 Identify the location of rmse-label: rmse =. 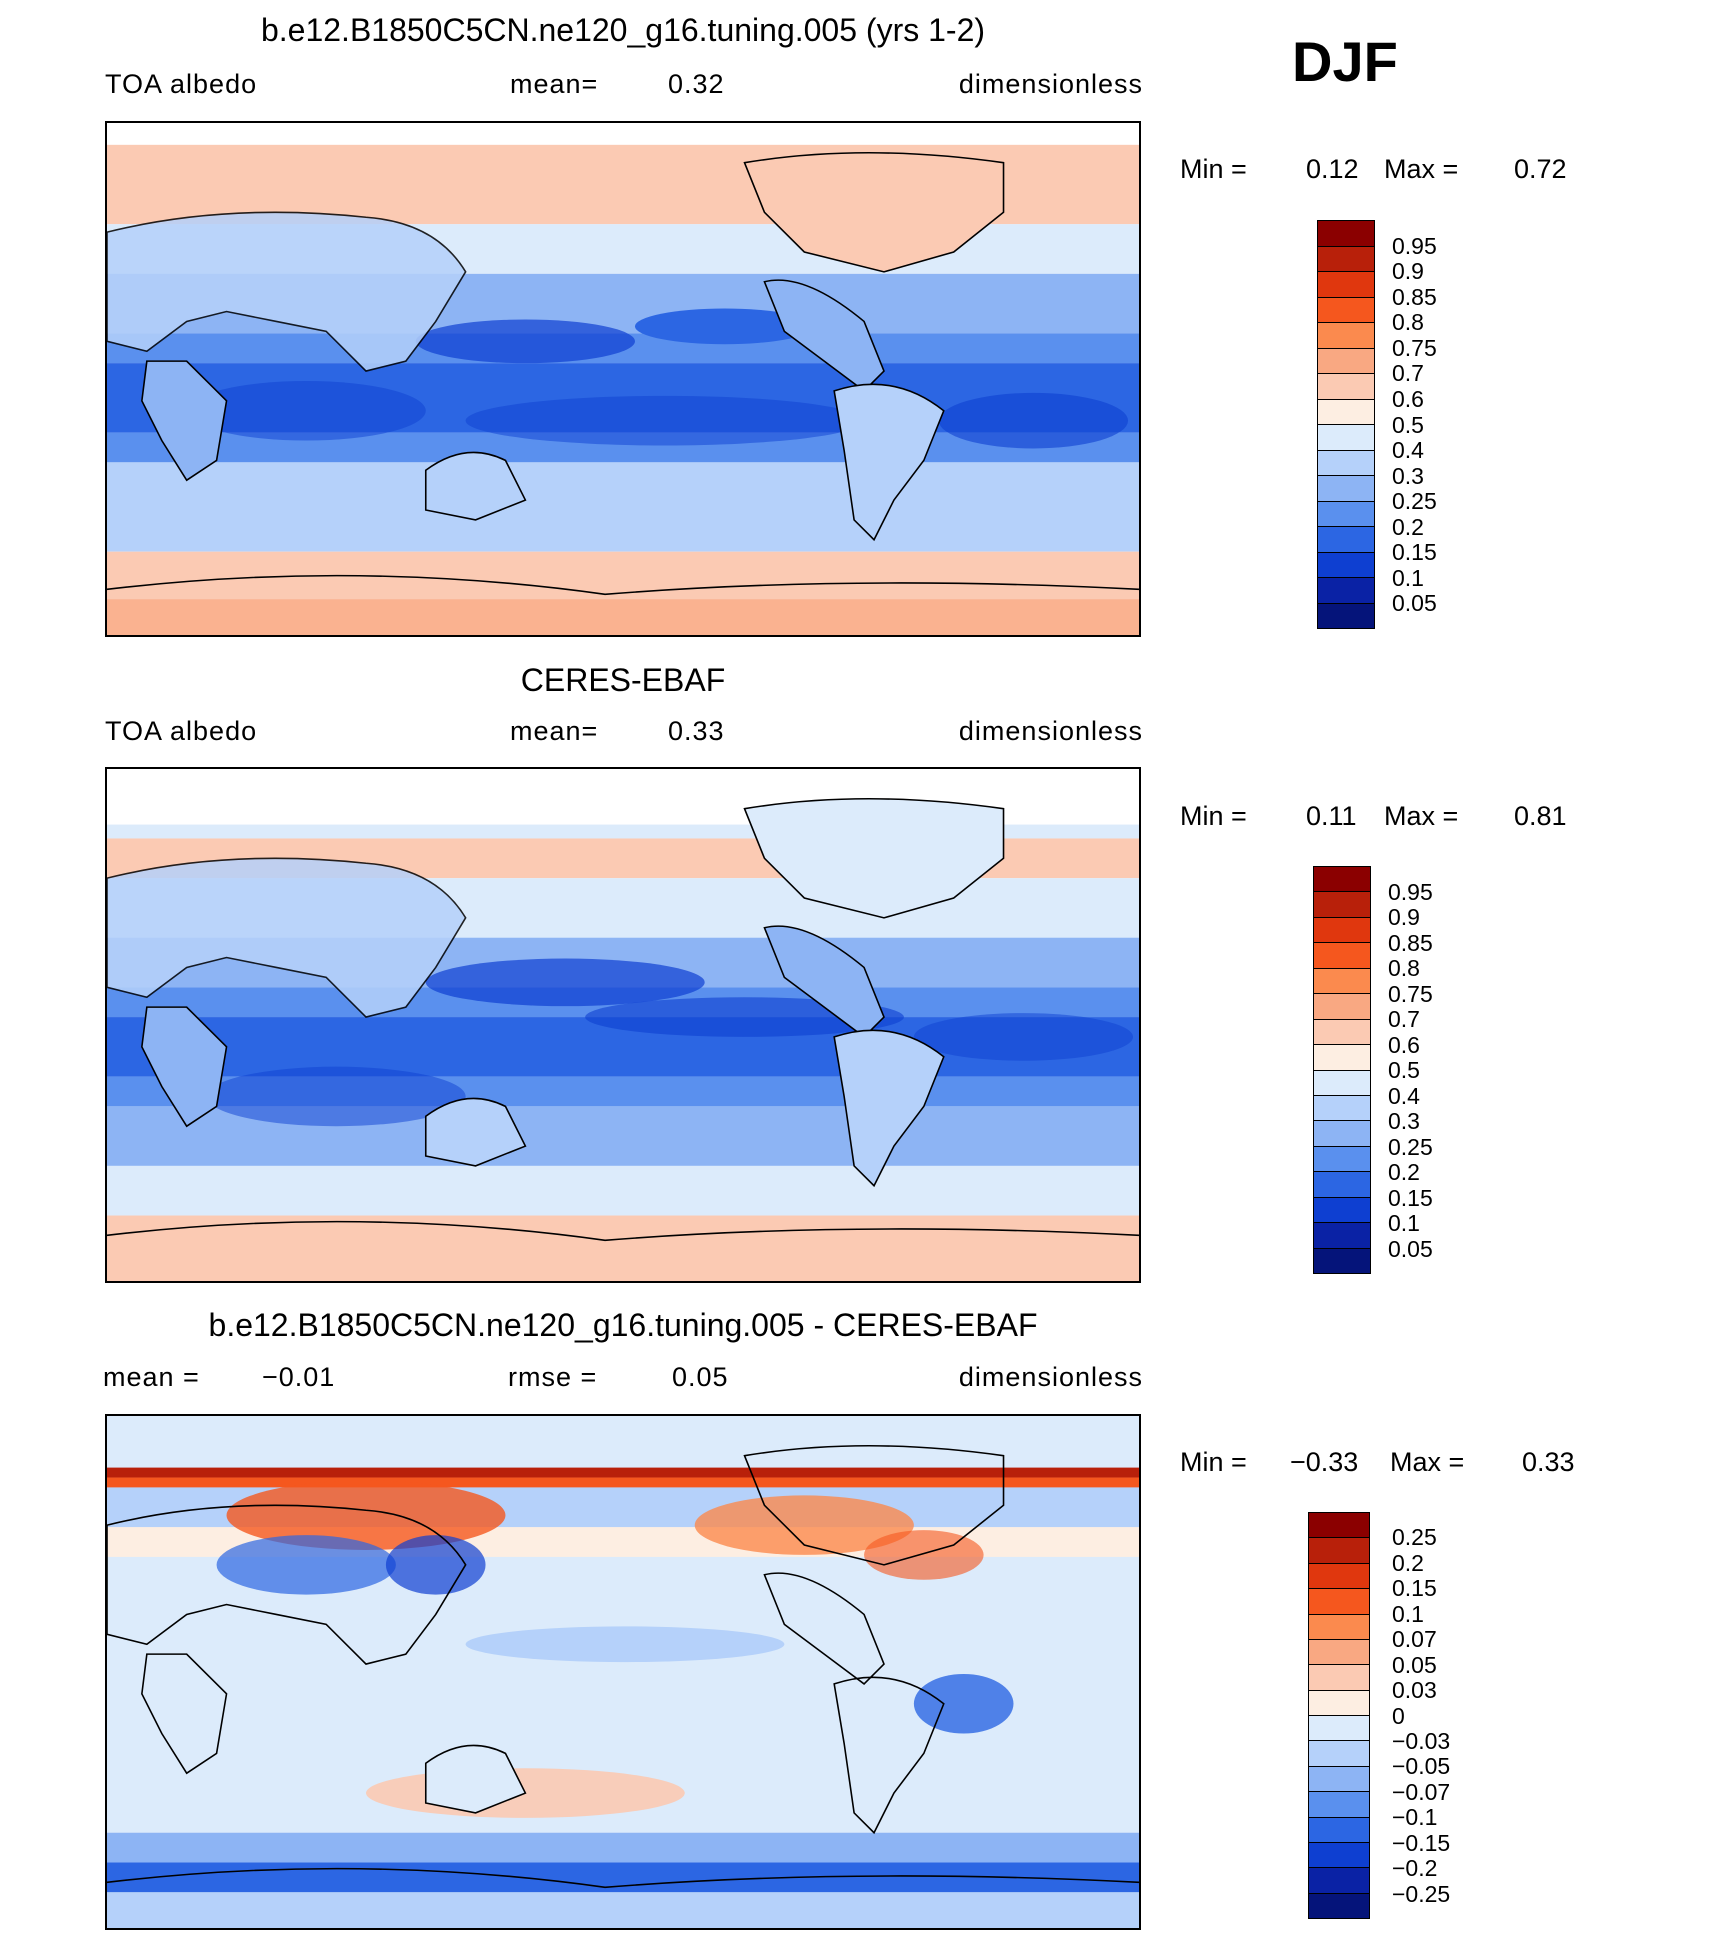
(553, 1377).